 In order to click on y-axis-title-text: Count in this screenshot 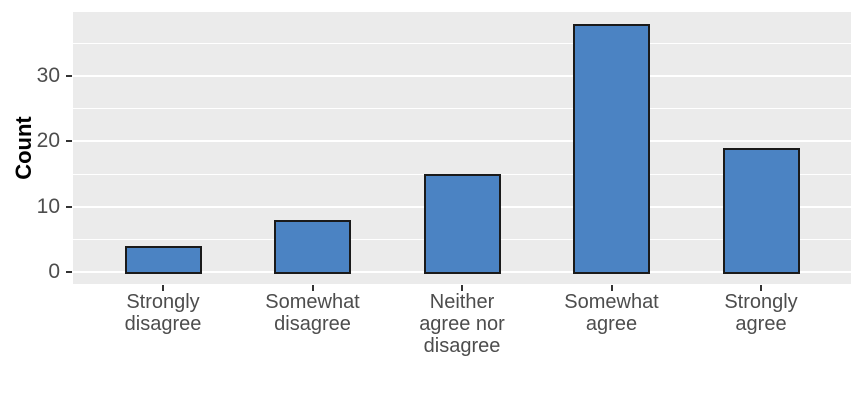, I will do `click(23, 148)`.